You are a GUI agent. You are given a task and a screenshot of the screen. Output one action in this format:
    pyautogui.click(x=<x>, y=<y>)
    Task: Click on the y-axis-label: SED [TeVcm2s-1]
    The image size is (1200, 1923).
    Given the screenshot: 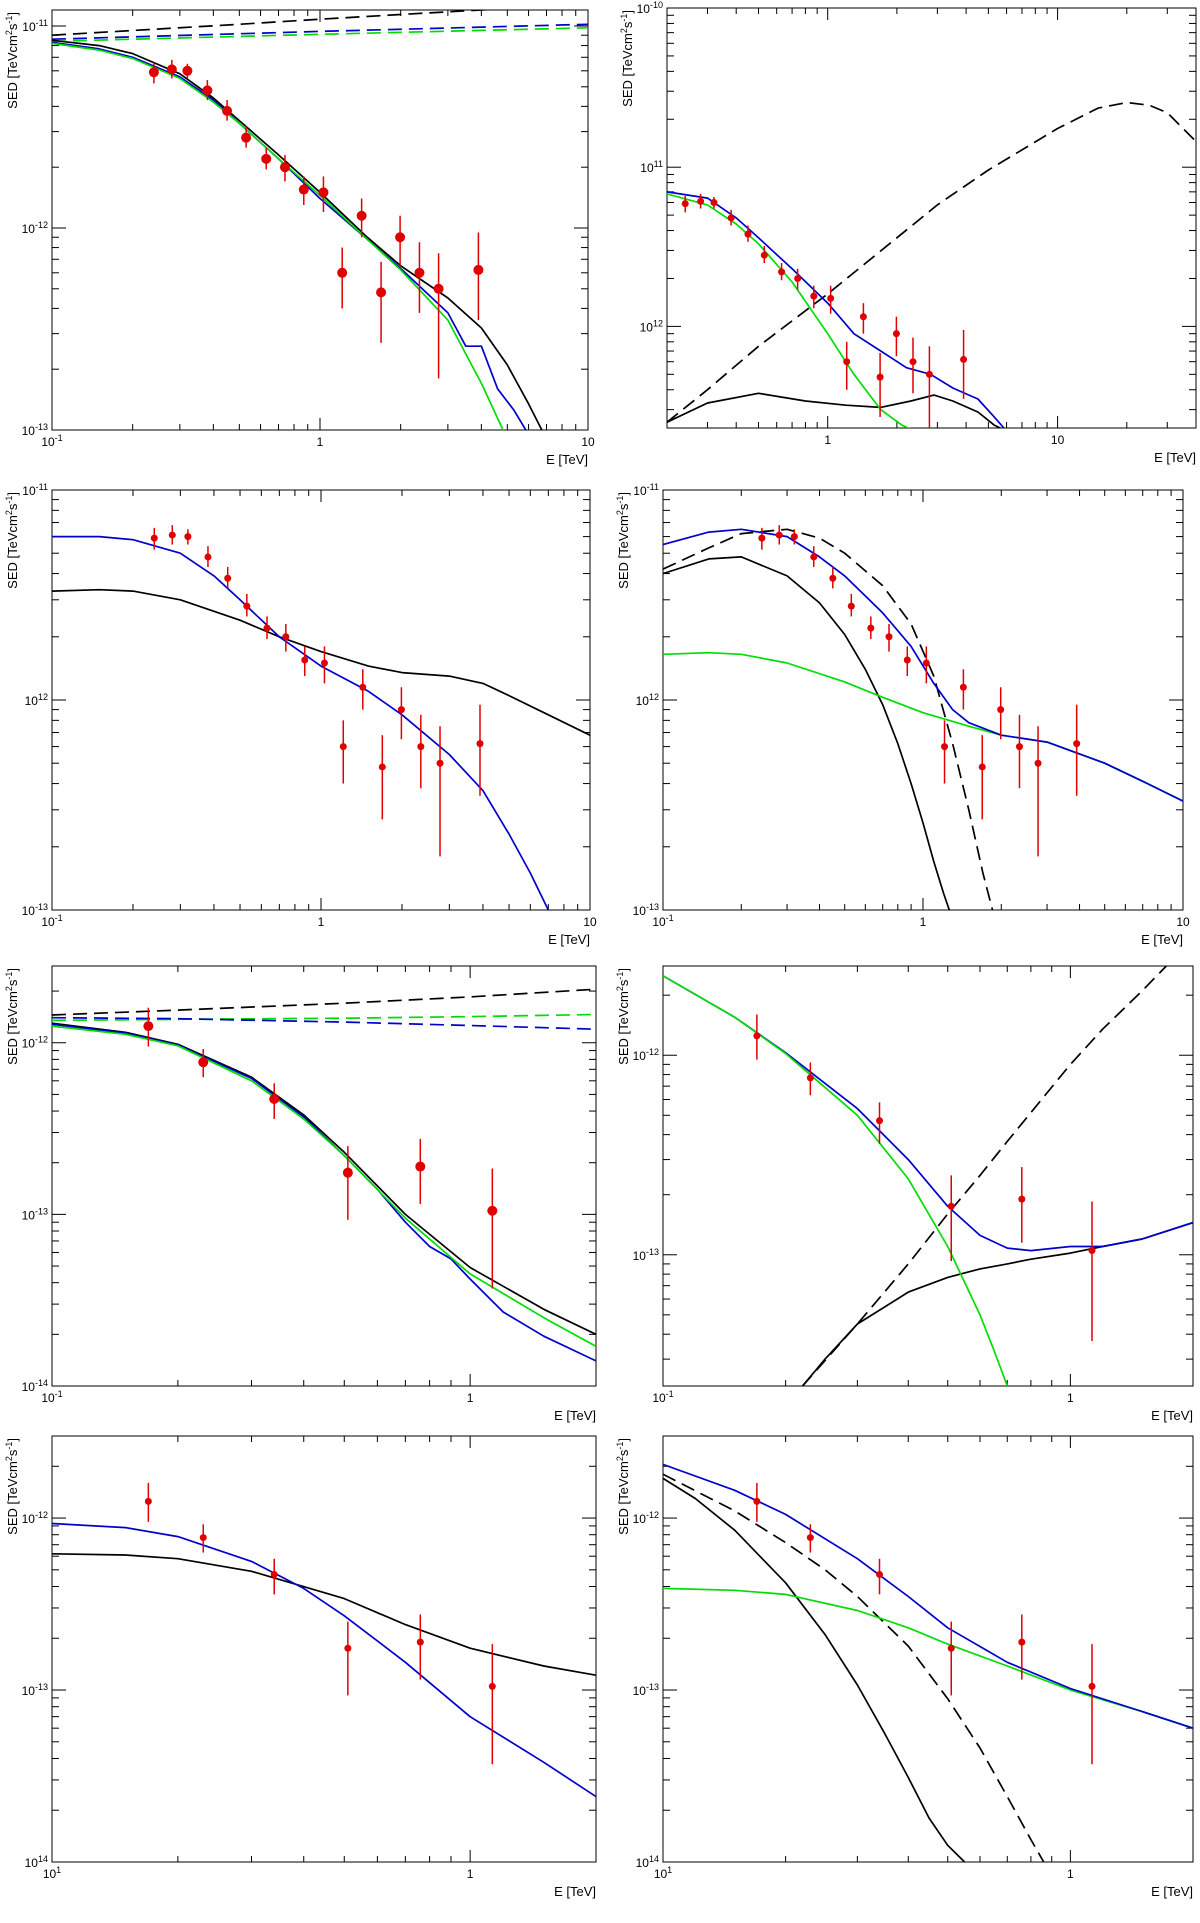 What is the action you would take?
    pyautogui.click(x=623, y=1486)
    